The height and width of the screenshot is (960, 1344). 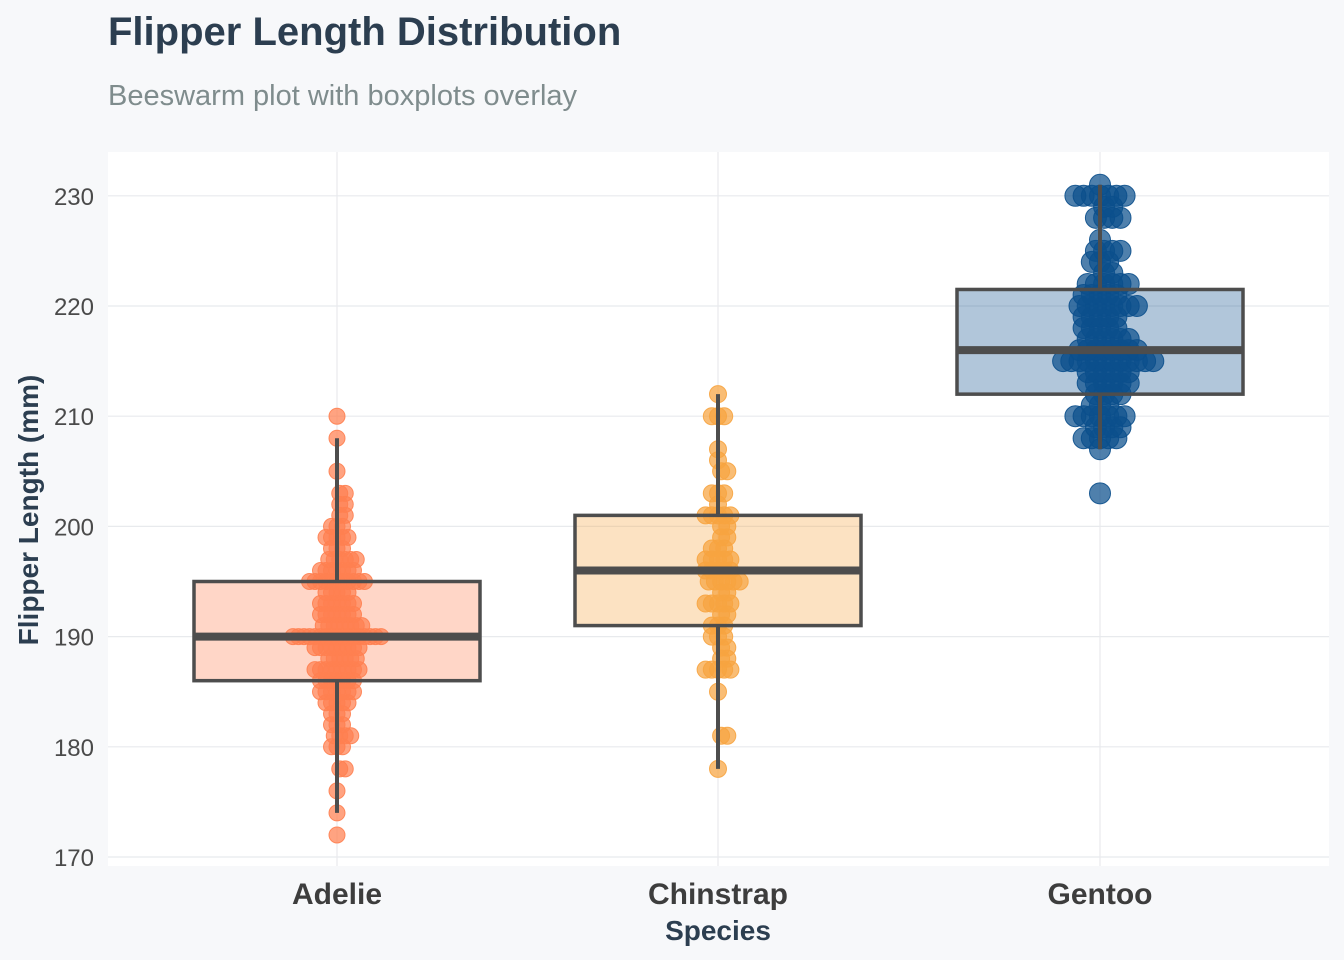 I want to click on y-tick-label: 210, so click(x=74, y=417).